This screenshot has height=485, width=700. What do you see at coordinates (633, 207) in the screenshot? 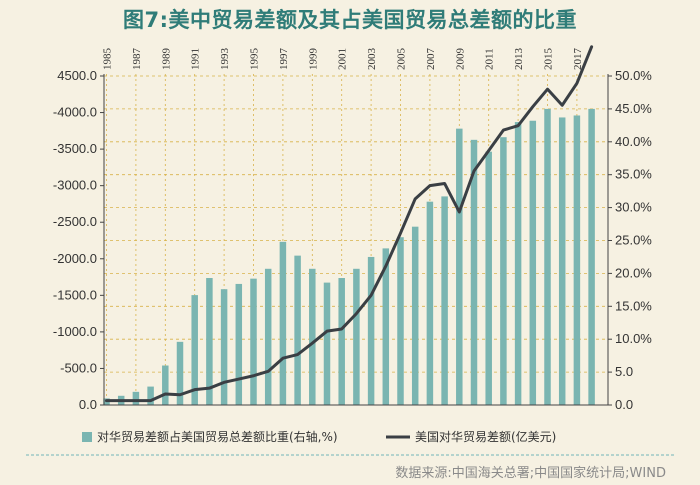
I see `right-tick-label: 30.0%` at bounding box center [633, 207].